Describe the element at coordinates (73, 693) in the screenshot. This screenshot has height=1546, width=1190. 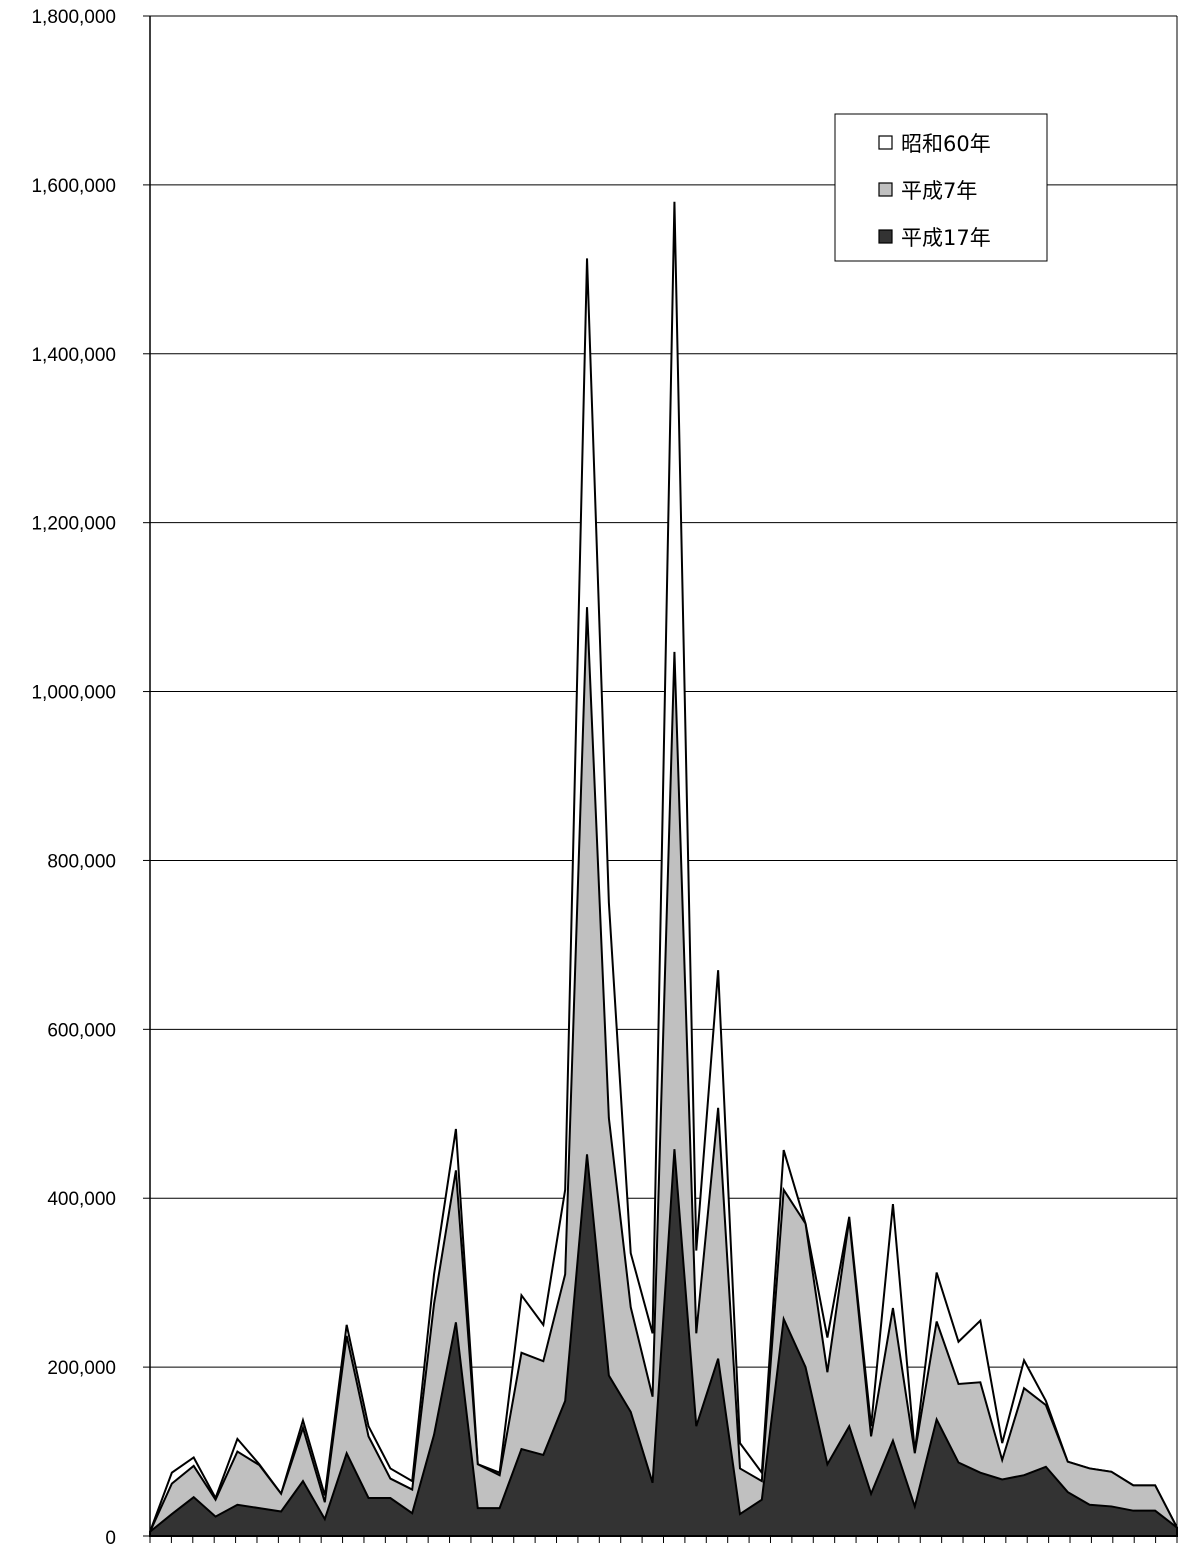
I see `y-tick-label: 1,000,000` at that location.